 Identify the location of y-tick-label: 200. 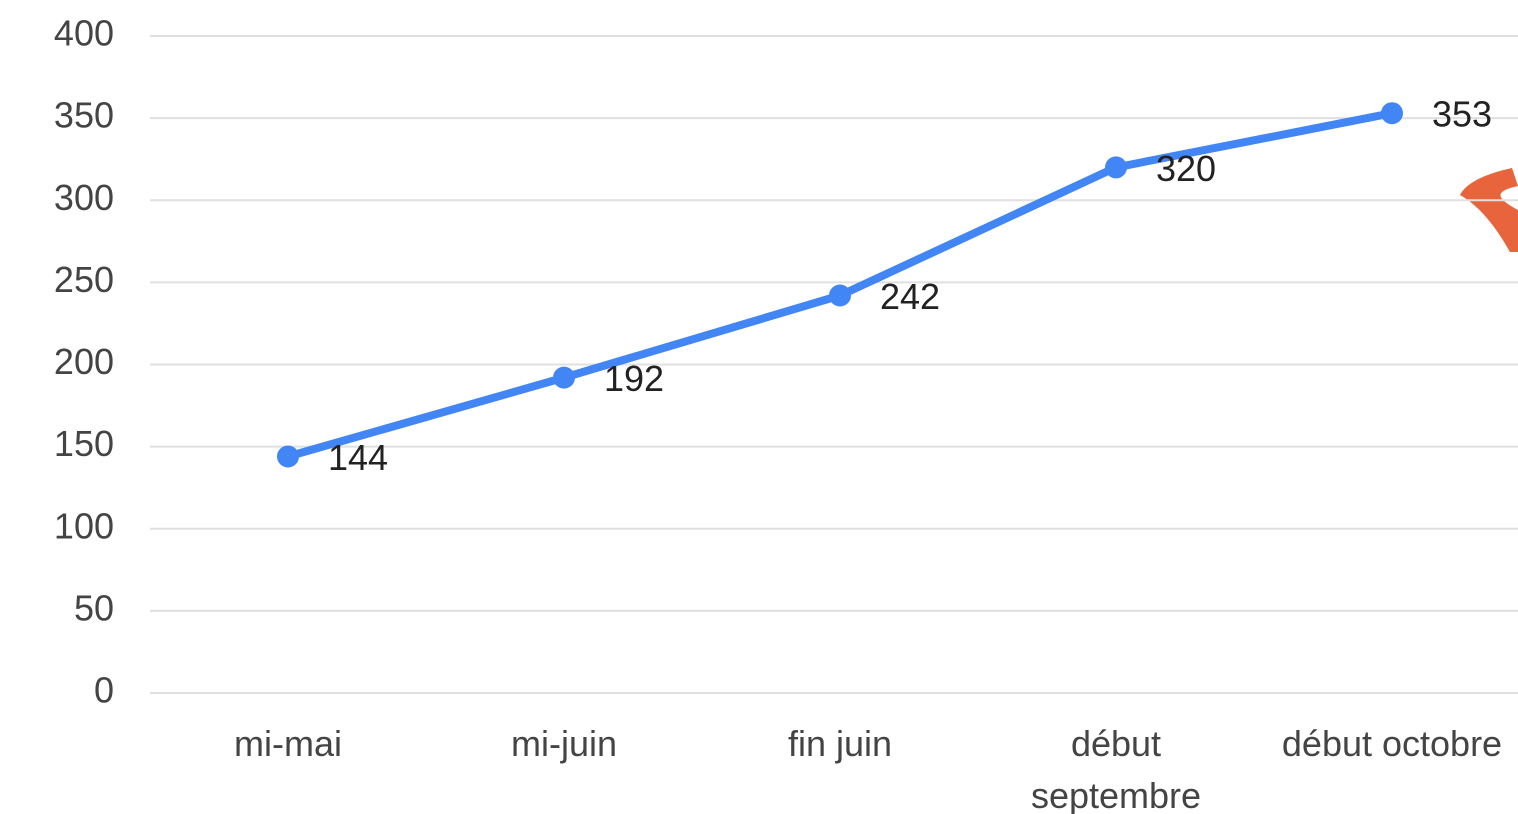
(84, 361).